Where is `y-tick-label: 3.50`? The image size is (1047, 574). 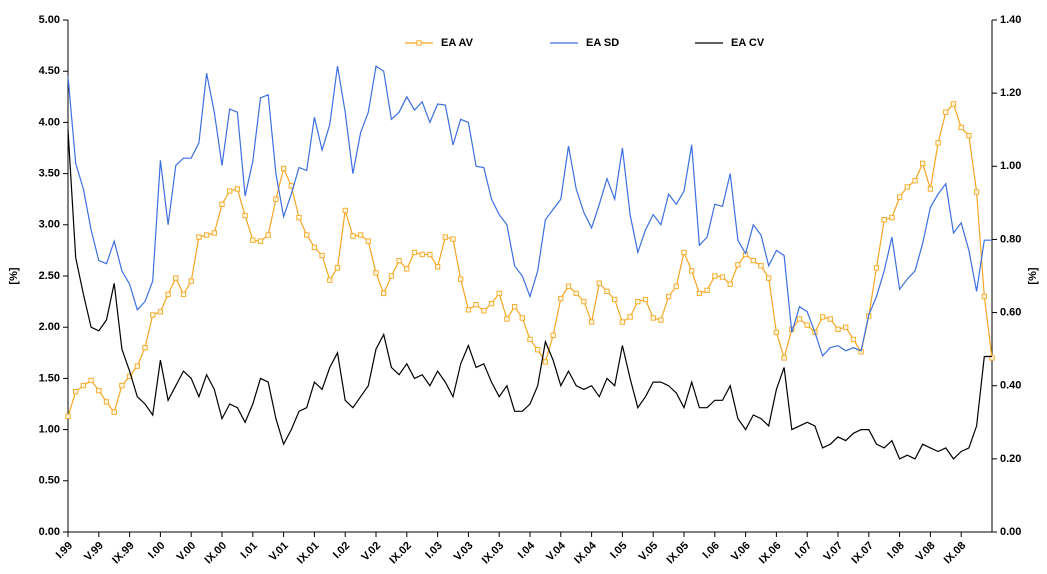 y-tick-label: 3.50 is located at coordinates (49, 174).